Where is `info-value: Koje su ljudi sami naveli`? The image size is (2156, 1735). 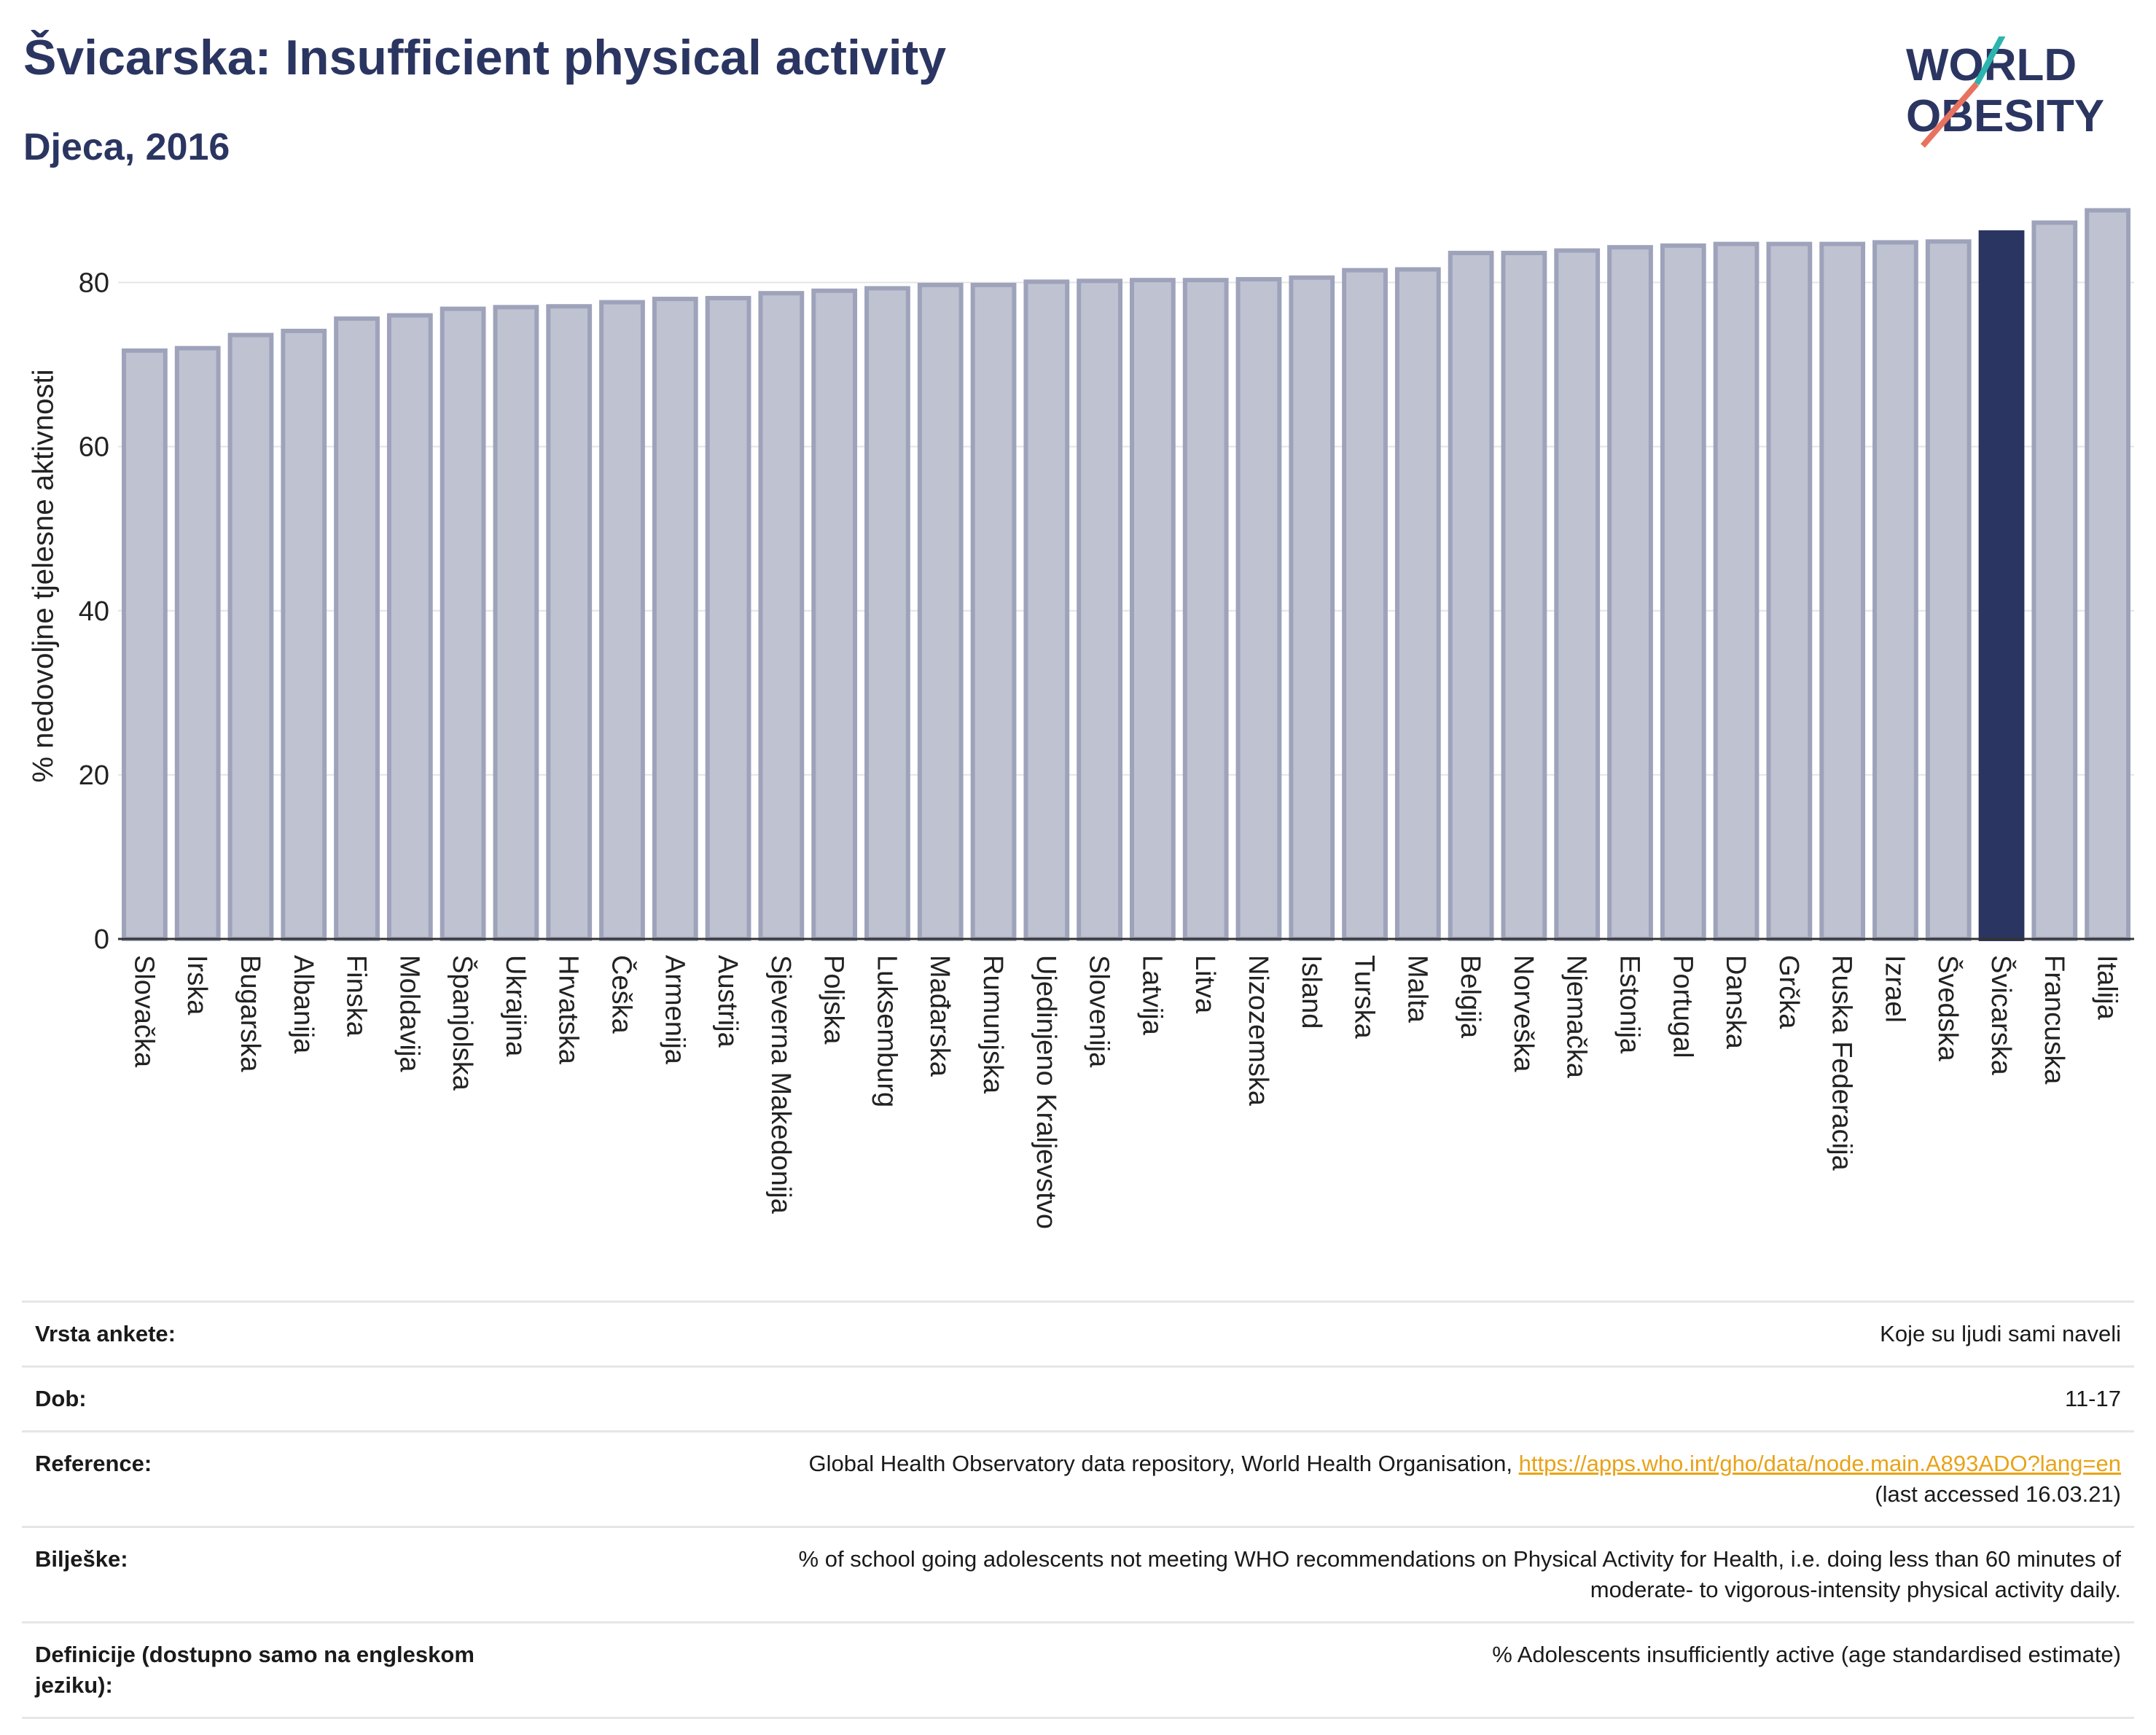 info-value: Koje su ljudi sami naveli is located at coordinates (2000, 1333).